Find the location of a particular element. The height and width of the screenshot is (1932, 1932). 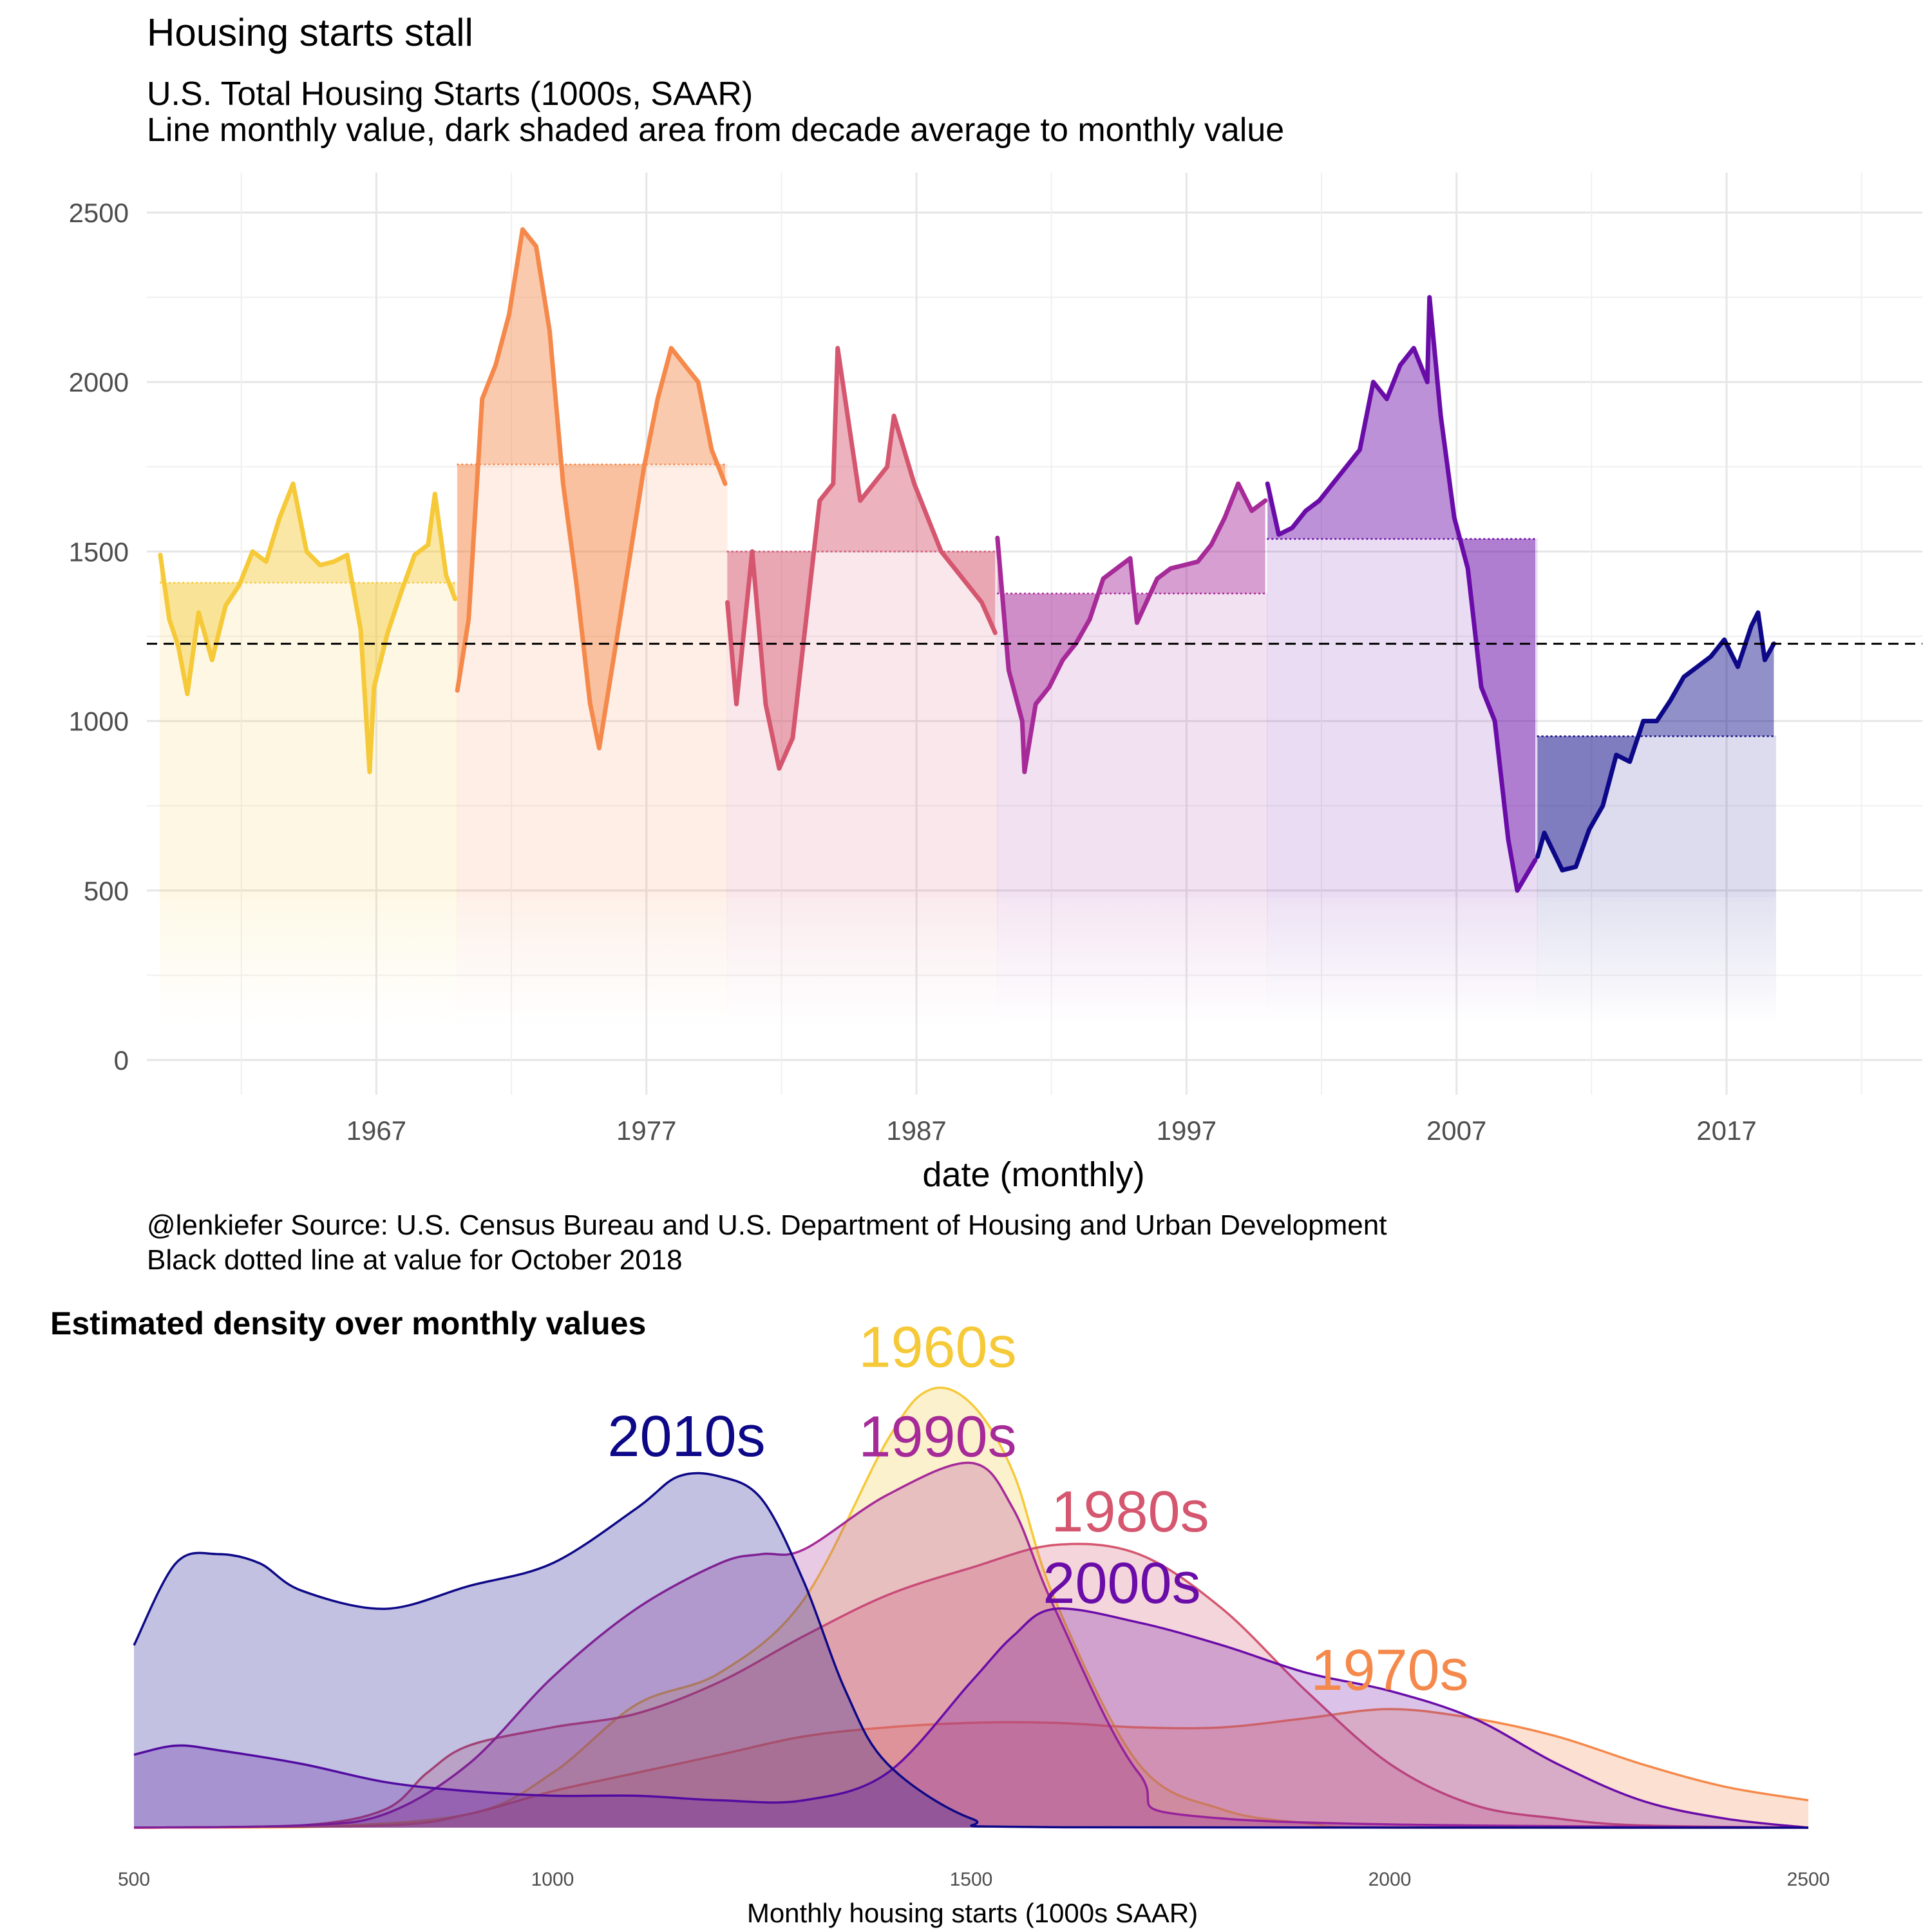

x-tick-label: 1967 is located at coordinates (376, 1130).